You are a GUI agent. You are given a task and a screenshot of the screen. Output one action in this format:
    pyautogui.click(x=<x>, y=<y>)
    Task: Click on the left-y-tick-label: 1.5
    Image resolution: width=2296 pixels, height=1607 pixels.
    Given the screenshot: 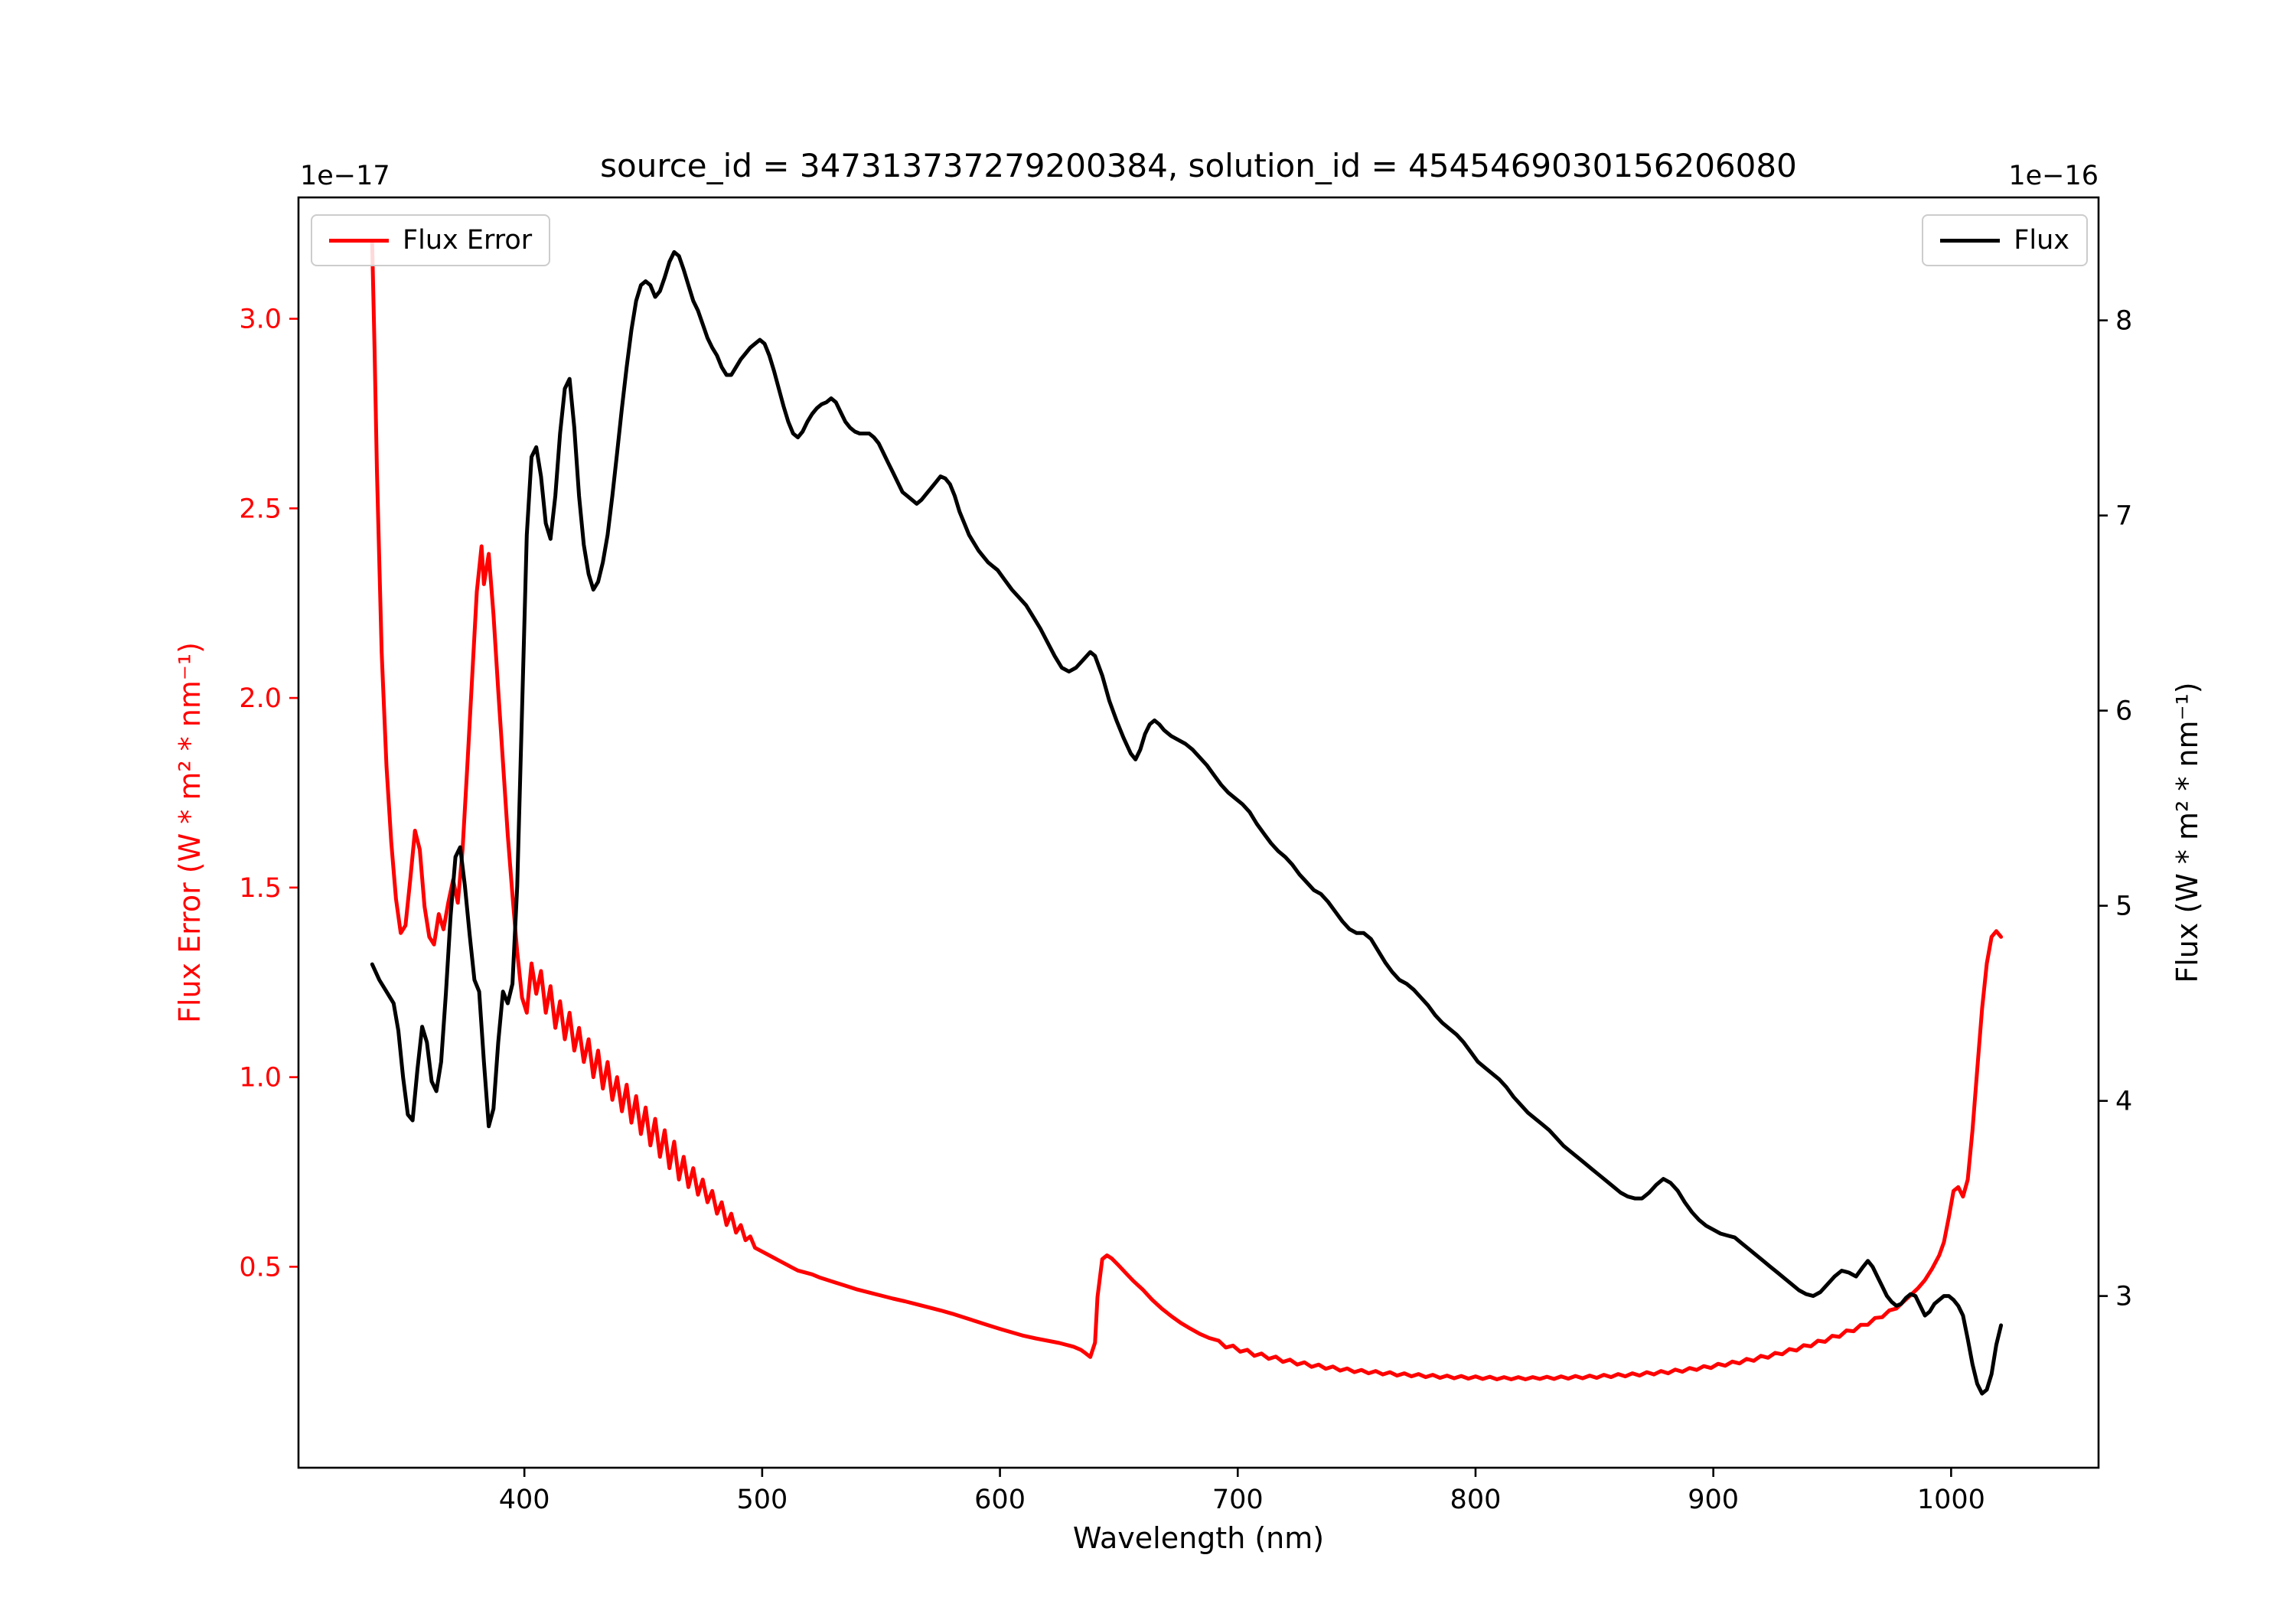 What is the action you would take?
    pyautogui.click(x=260, y=888)
    